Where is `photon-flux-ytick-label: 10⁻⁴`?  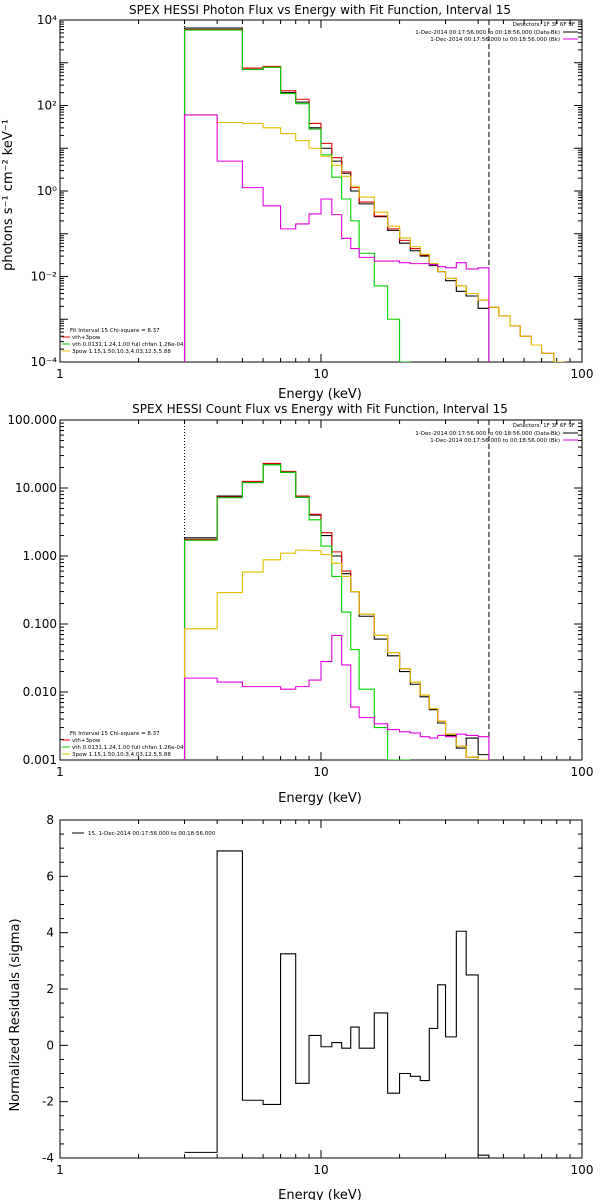 photon-flux-ytick-label: 10⁻⁴ is located at coordinates (44, 362).